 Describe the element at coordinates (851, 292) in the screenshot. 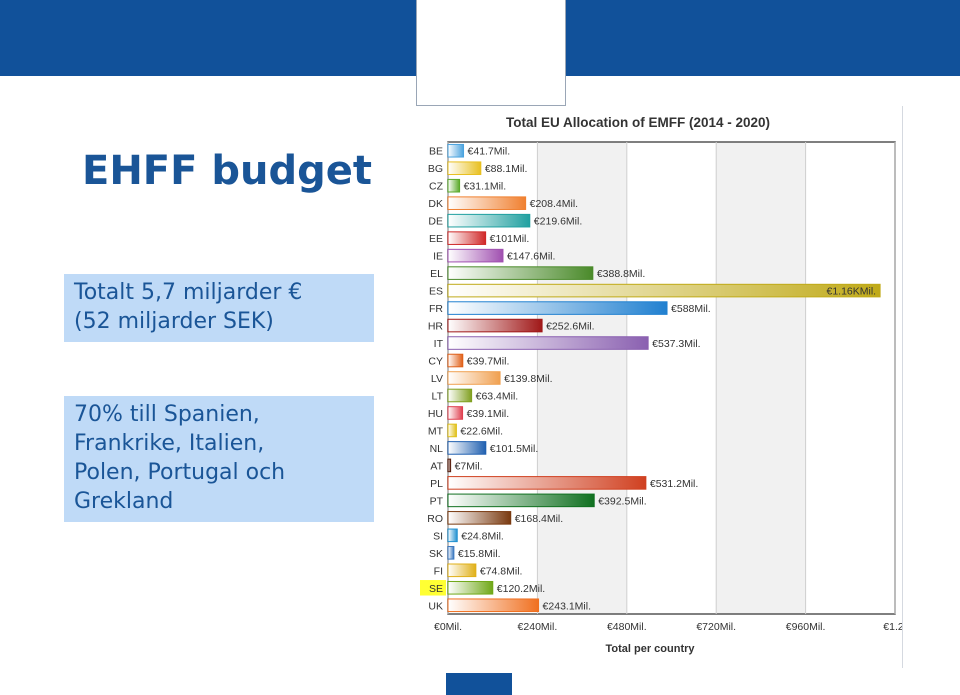

I see `value-label-es: €1.16KMil.` at that location.